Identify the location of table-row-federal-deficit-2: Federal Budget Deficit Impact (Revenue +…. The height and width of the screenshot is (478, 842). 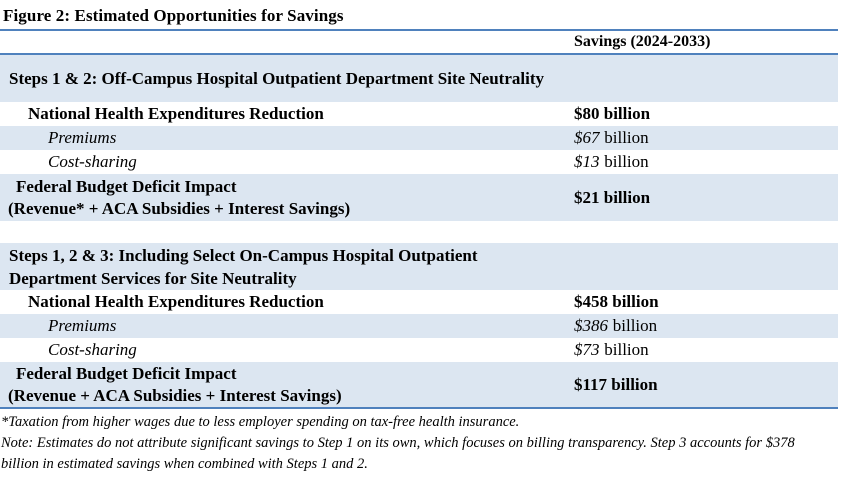
(419, 385).